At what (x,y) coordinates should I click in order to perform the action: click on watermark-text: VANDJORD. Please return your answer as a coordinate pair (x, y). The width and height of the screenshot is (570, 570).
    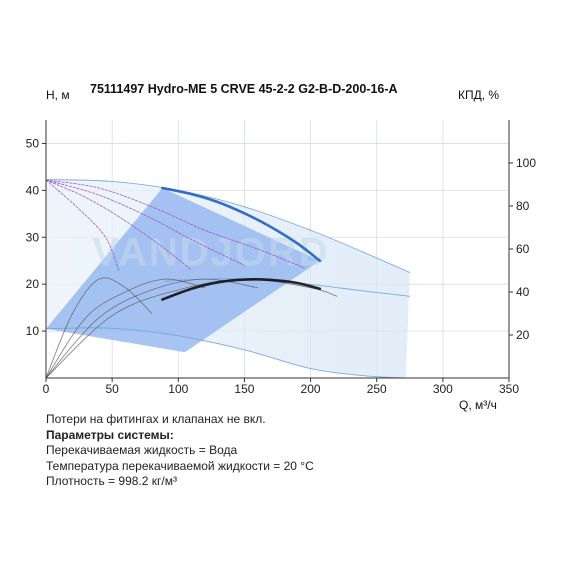
    Looking at the image, I should click on (211, 252).